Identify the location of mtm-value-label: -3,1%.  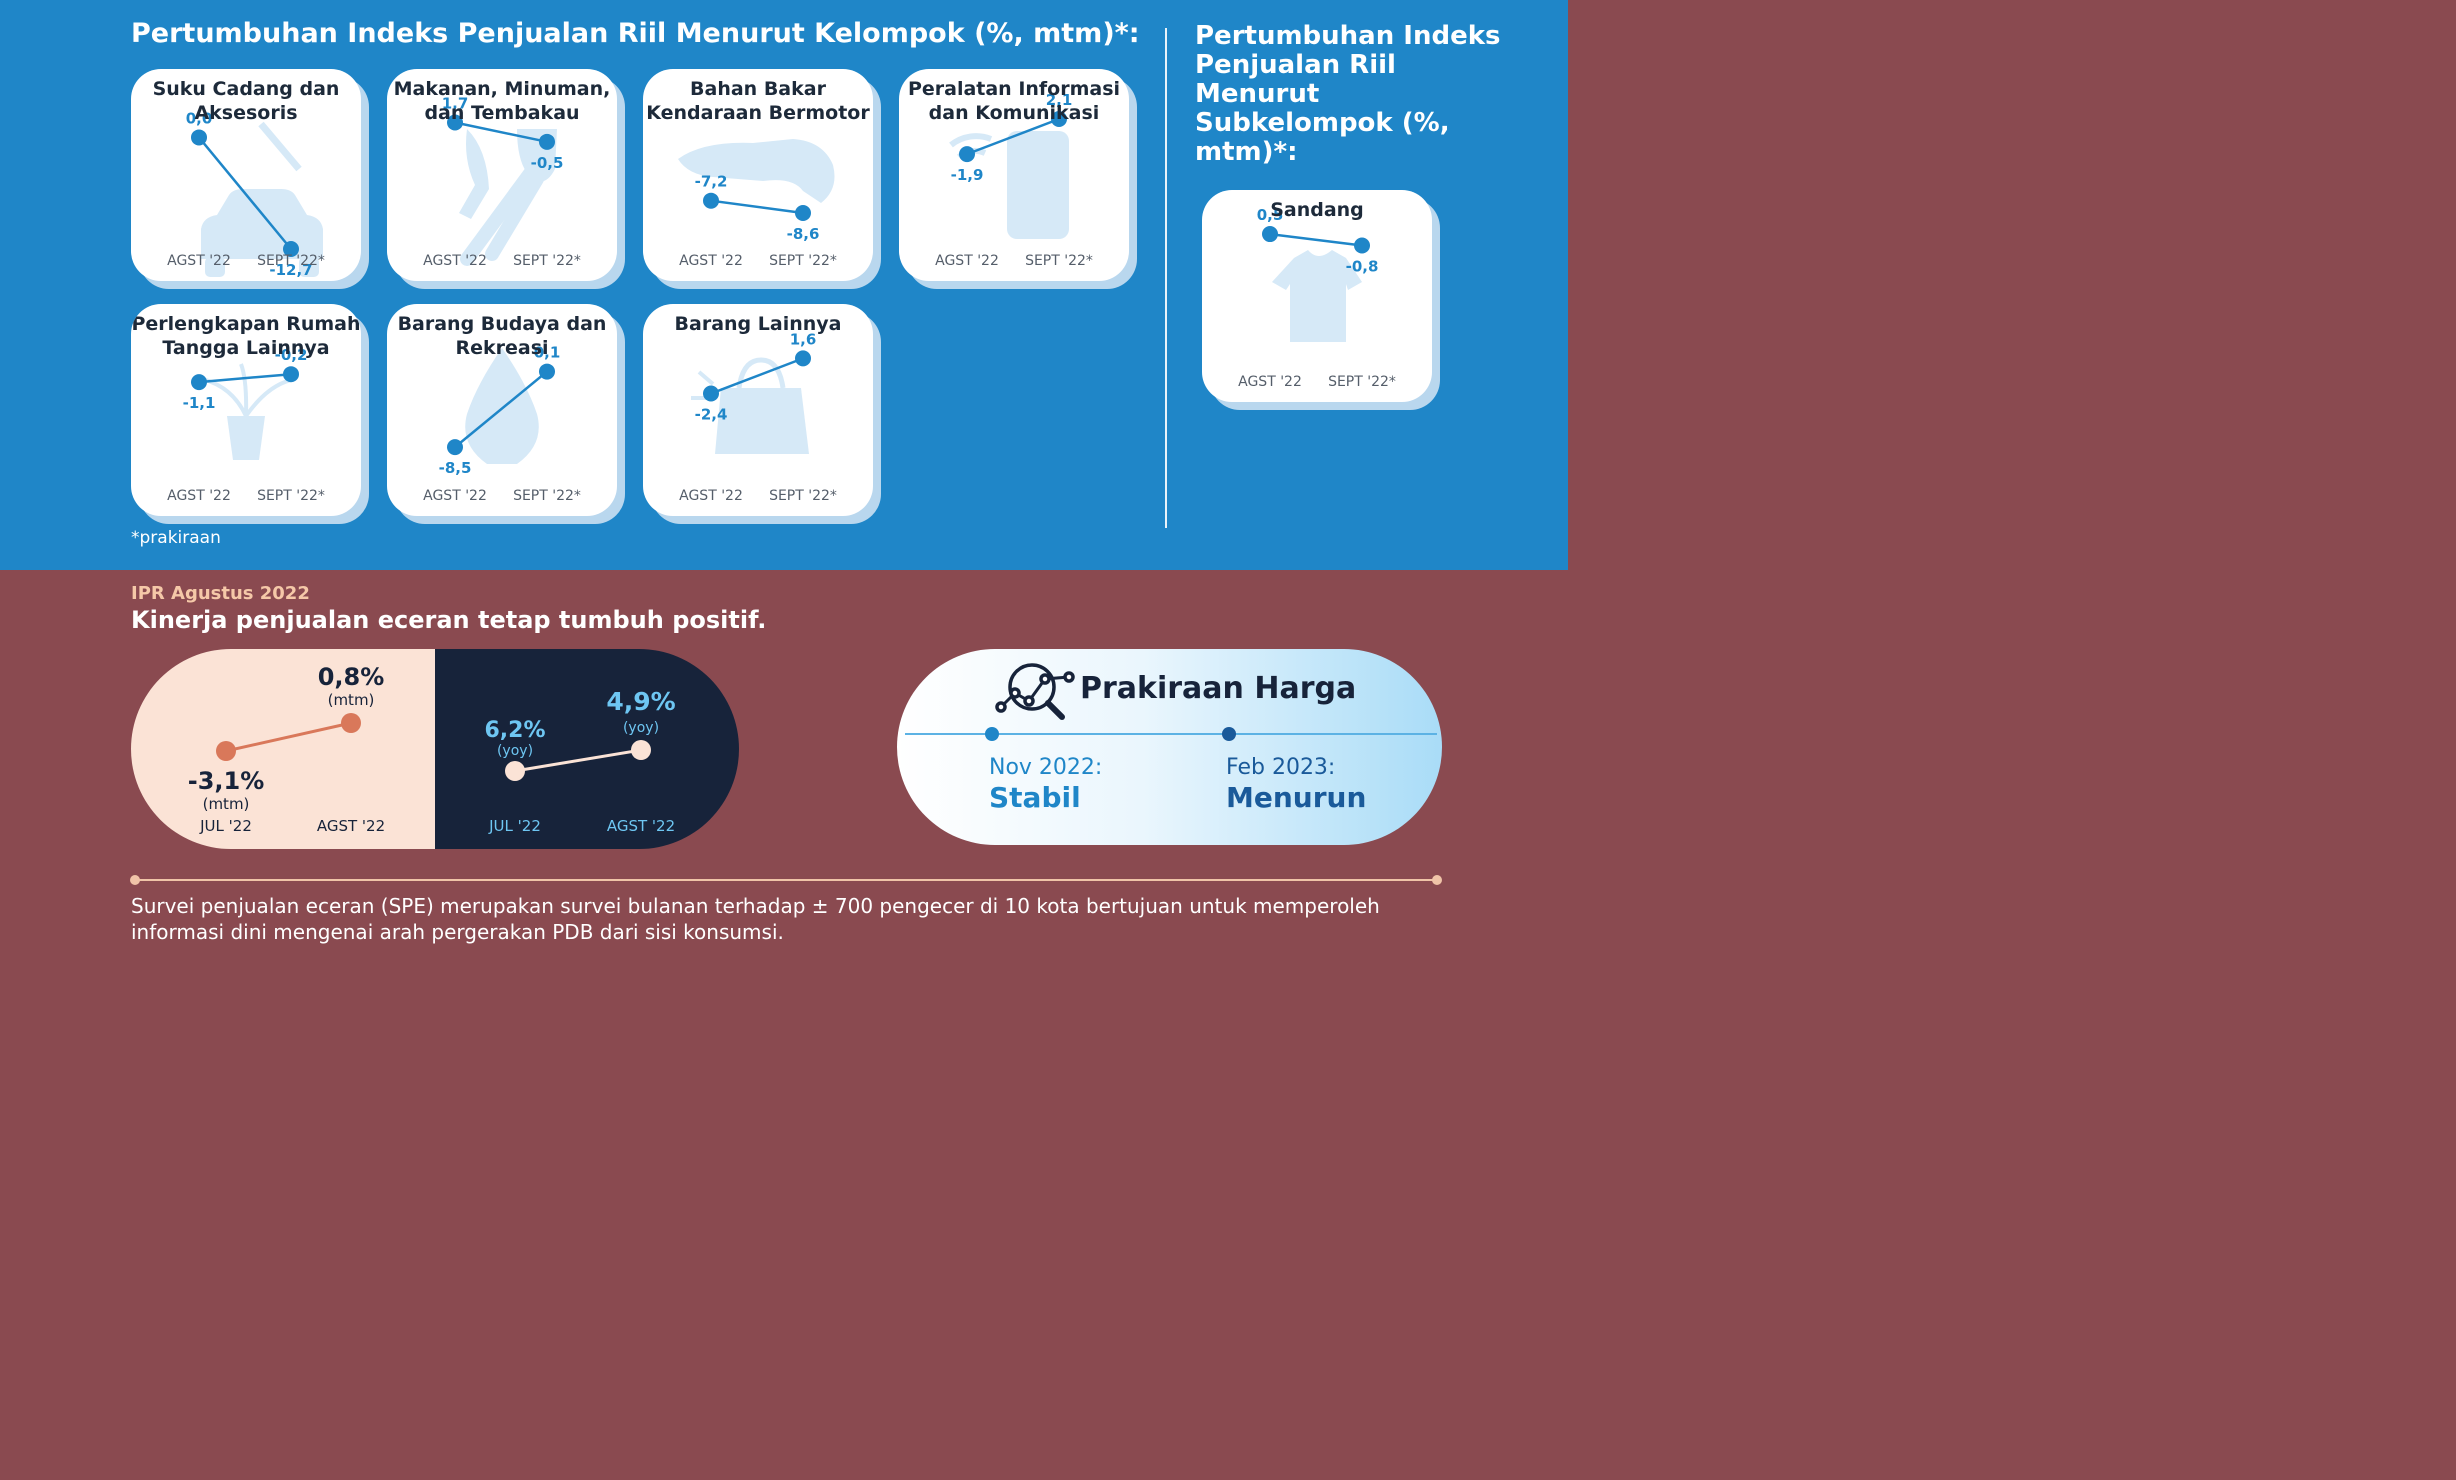
(226, 781).